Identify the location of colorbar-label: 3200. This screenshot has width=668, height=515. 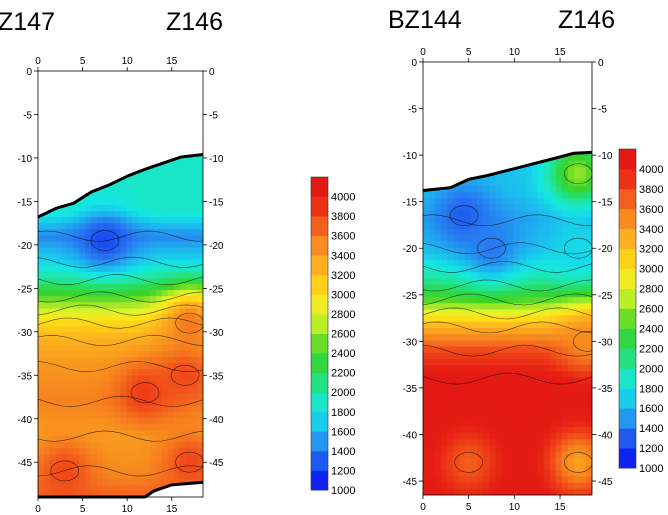
(651, 250).